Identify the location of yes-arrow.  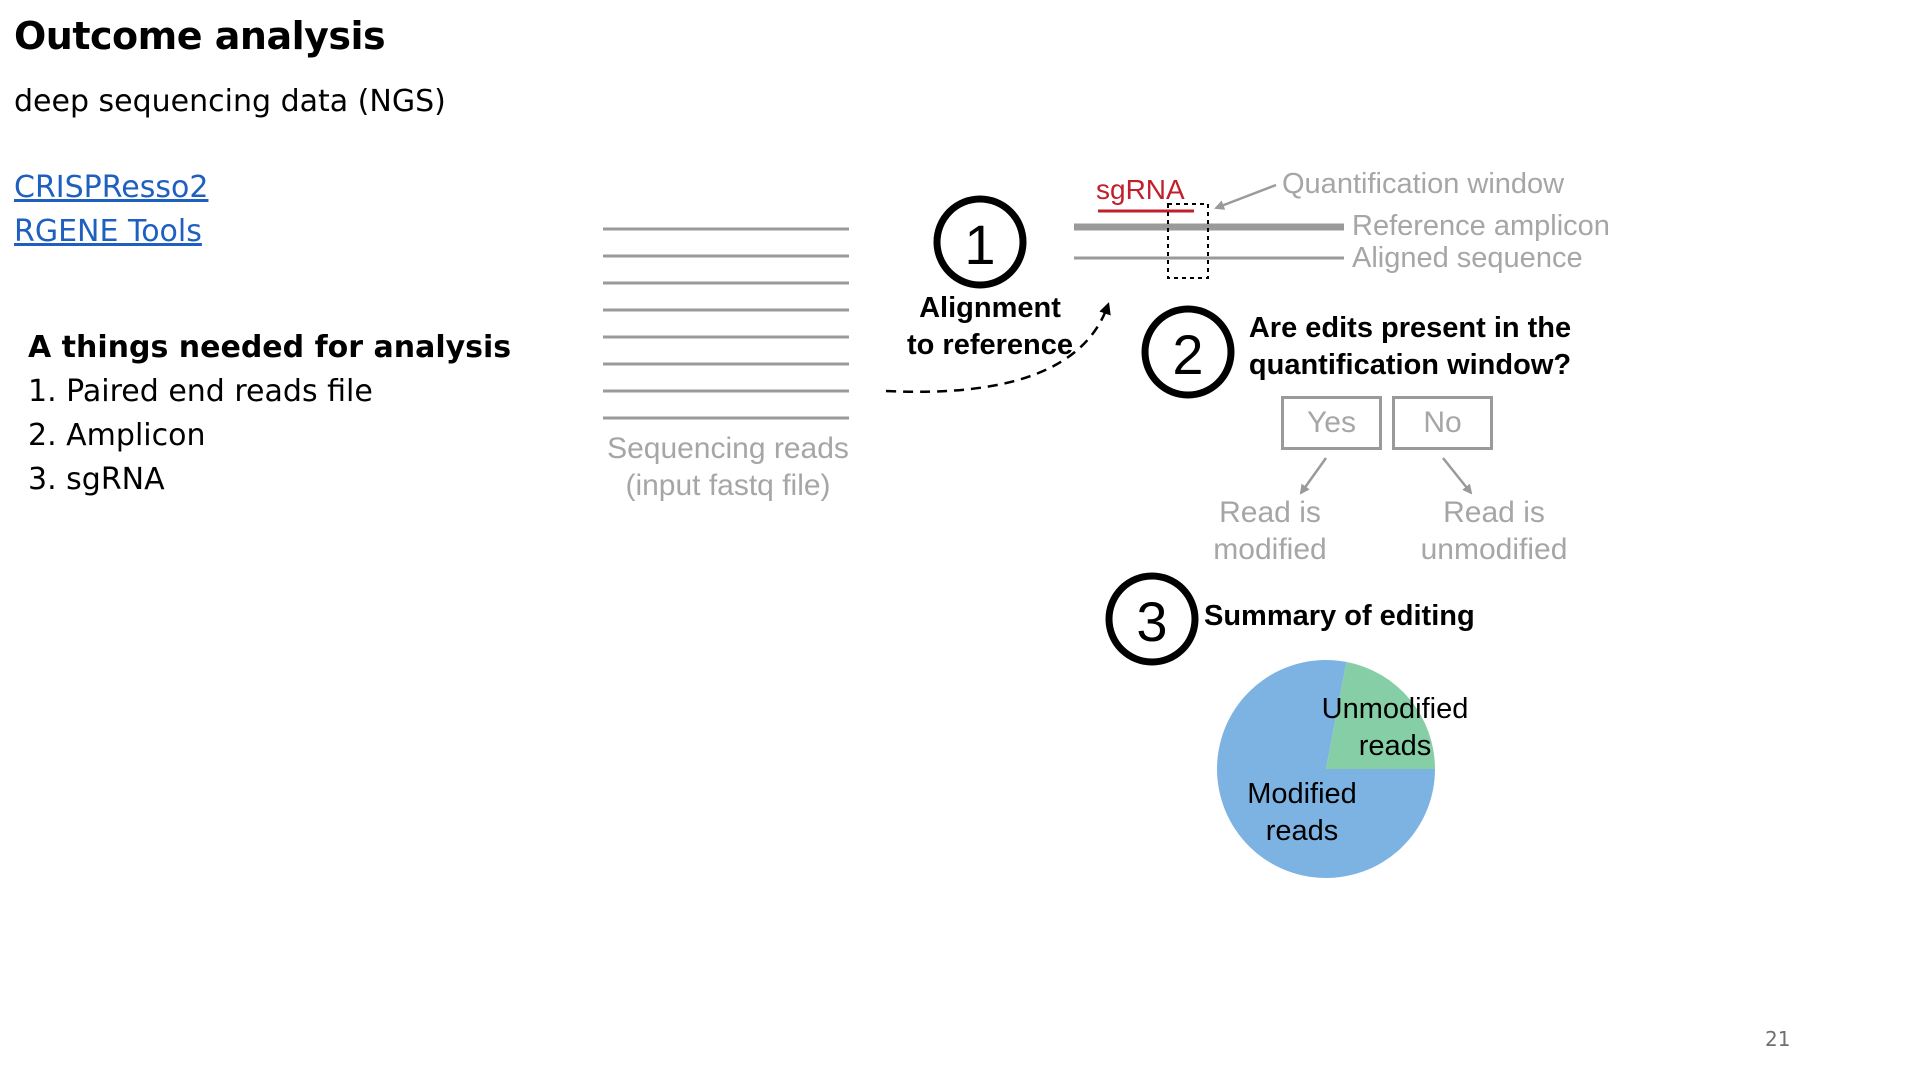
(1313, 476).